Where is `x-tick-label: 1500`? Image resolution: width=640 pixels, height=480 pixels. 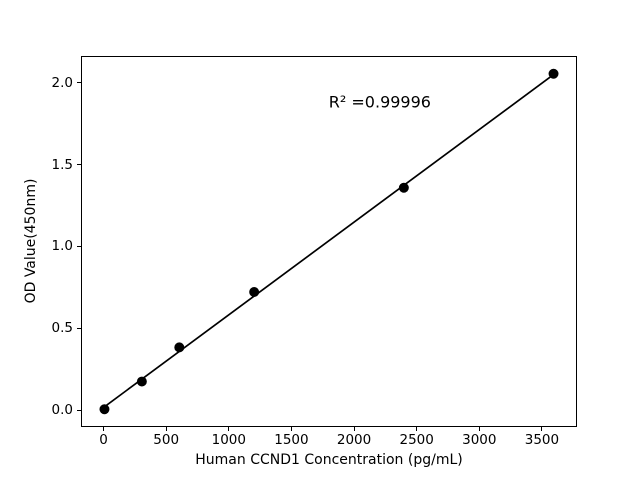 x-tick-label: 1500 is located at coordinates (291, 440).